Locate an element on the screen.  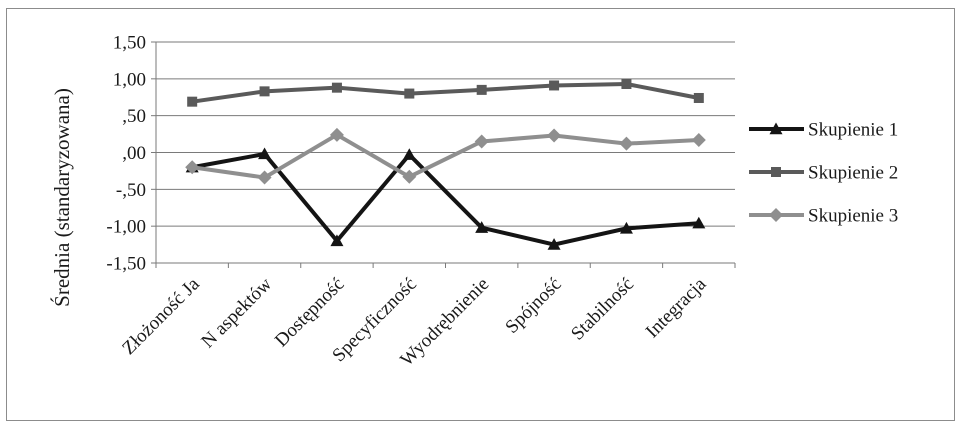
y-tick-labels: 1,50 1,00 ,50 ,00 -,50 -1,00 -1,50 is located at coordinates (126, 154).